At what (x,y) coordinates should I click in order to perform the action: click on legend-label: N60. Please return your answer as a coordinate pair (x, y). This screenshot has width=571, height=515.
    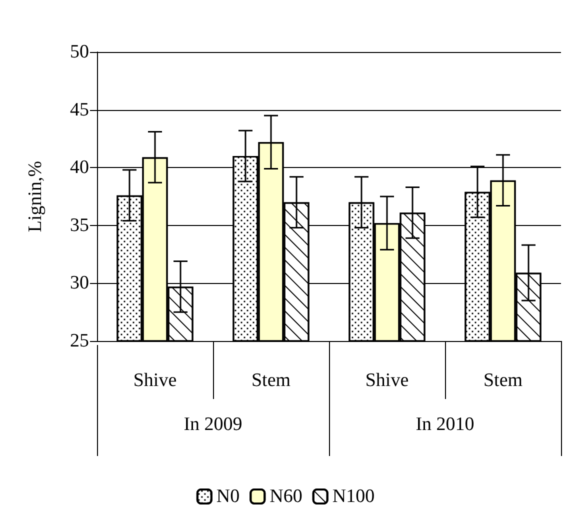
    Looking at the image, I should click on (286, 496).